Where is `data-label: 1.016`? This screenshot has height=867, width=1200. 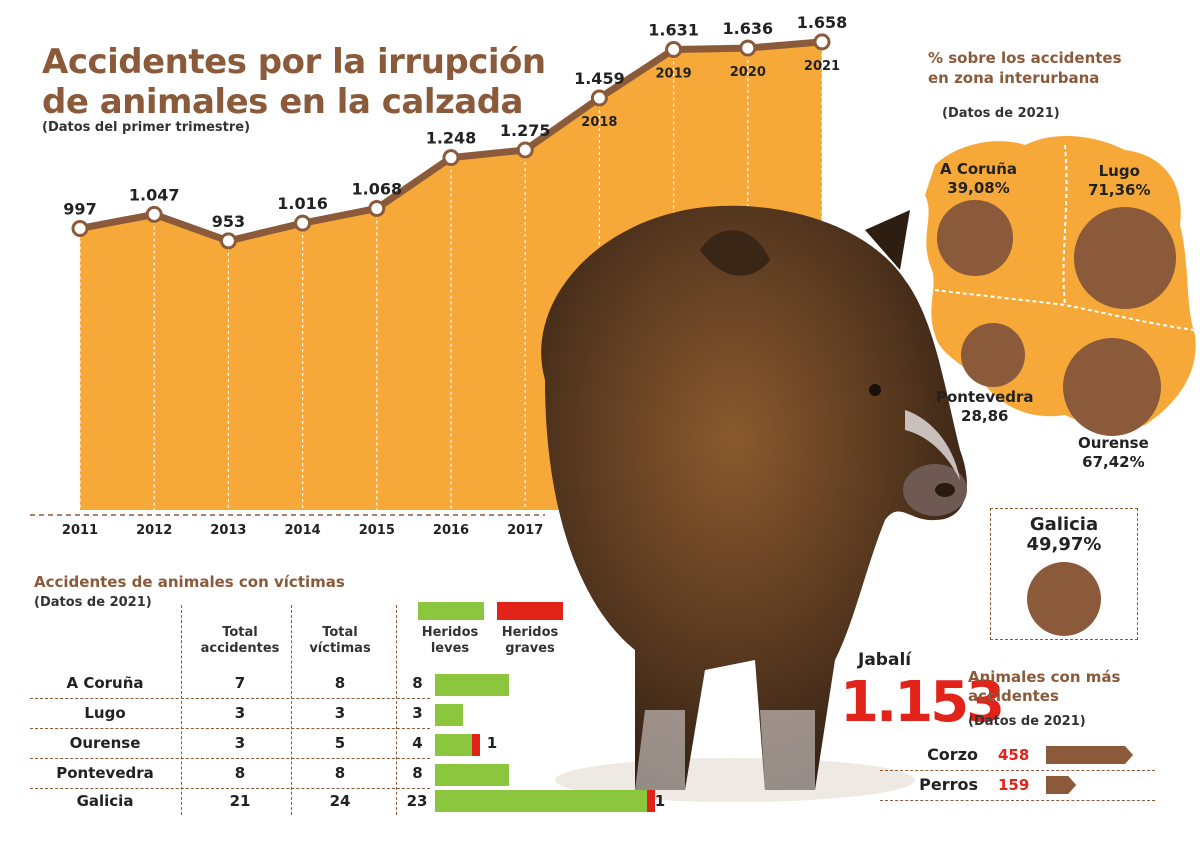 data-label: 1.016 is located at coordinates (302, 203).